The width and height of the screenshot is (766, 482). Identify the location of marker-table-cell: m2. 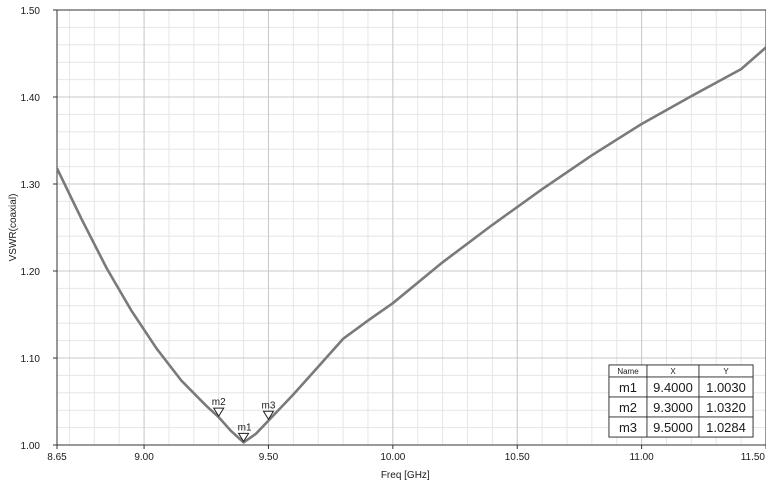
(628, 407).